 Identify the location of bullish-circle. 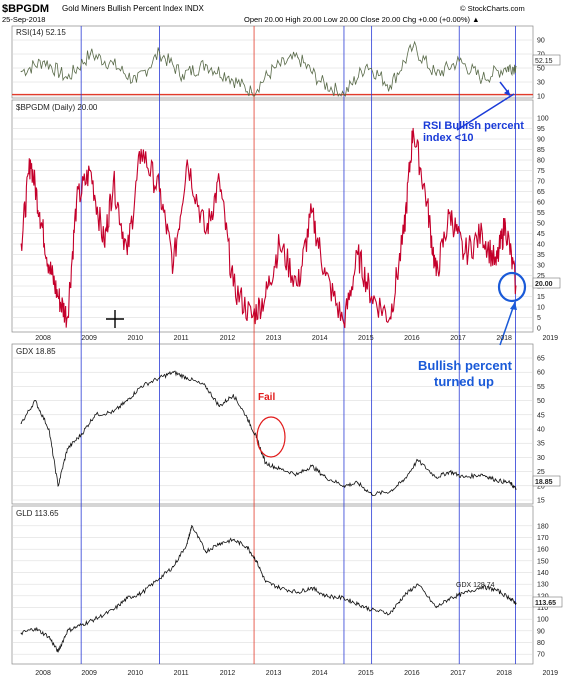
(512, 287).